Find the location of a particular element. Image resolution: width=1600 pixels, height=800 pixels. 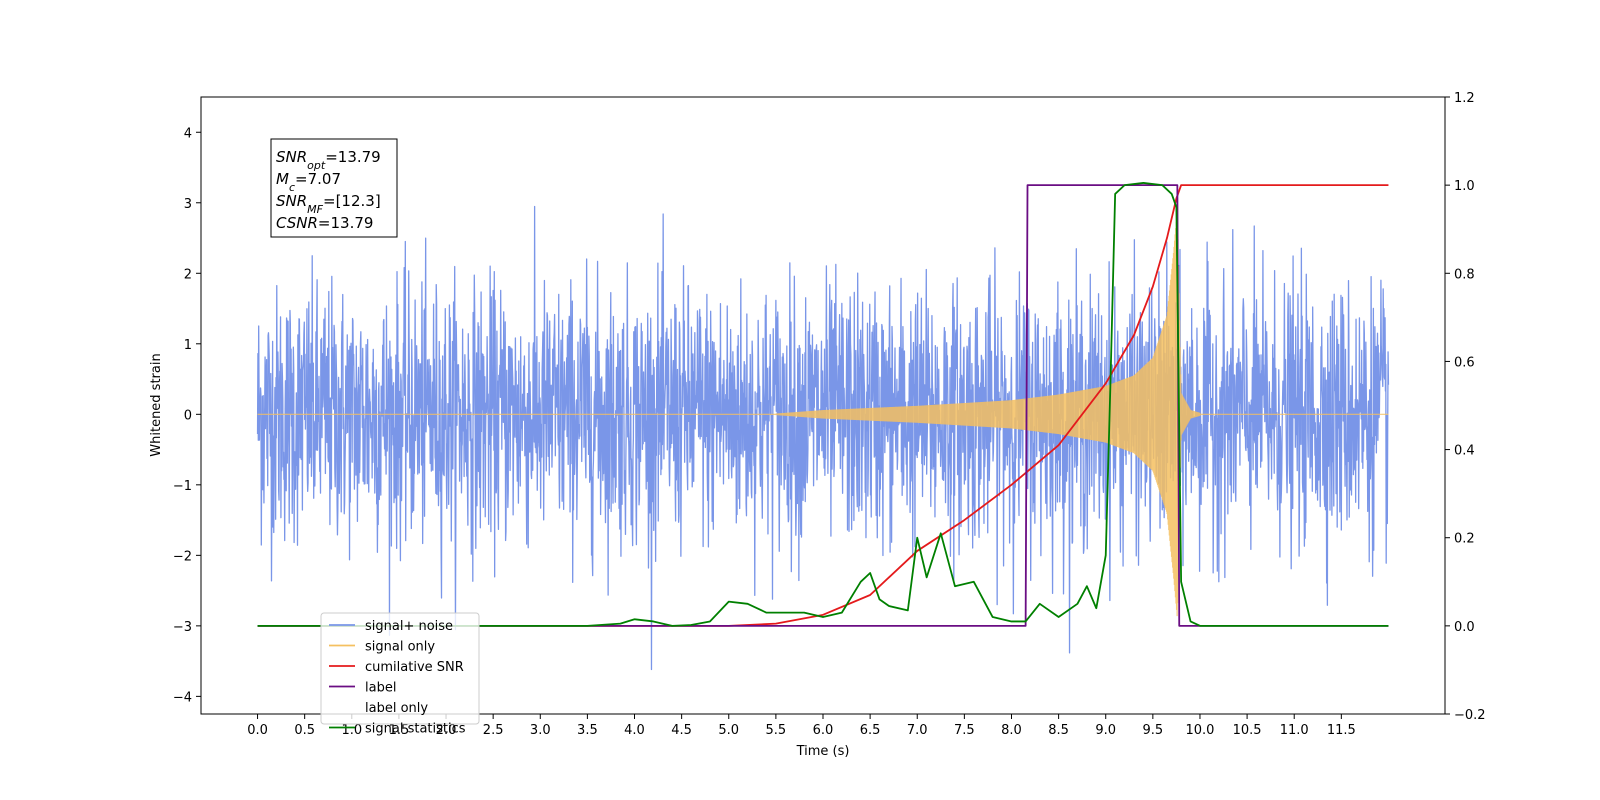

x-tick-label: 5.0 is located at coordinates (728, 730).